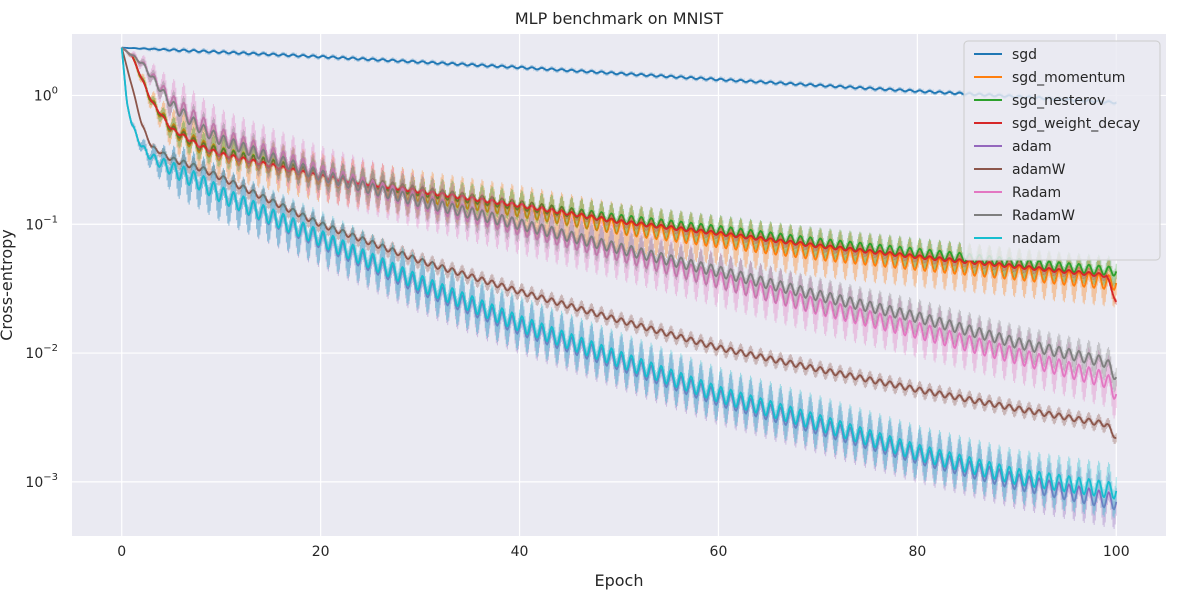  What do you see at coordinates (619, 75) in the screenshot?
I see `series-line-sgd` at bounding box center [619, 75].